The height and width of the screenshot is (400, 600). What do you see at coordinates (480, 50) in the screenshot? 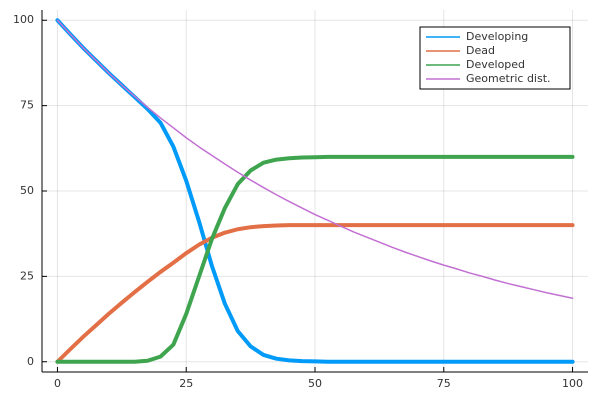
I see `legend-label: Dead` at bounding box center [480, 50].